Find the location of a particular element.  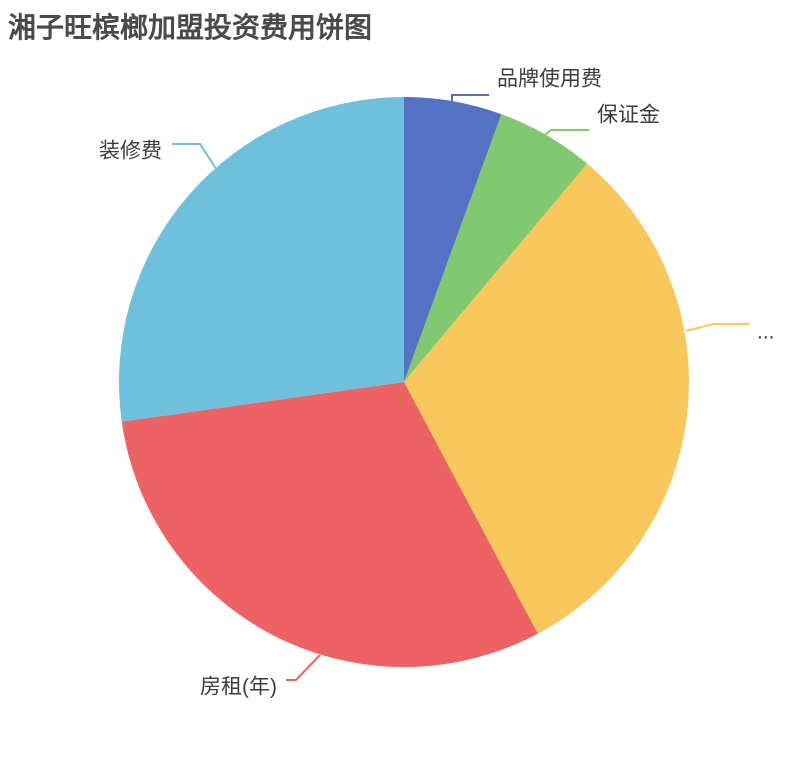

pie-slice-label-4: 装修费 is located at coordinates (130, 151).